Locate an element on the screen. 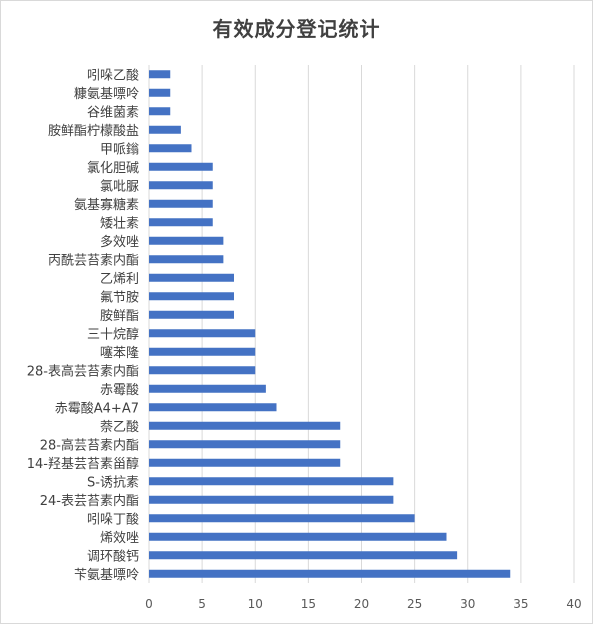 The width and height of the screenshot is (593, 624). category-label: 吲哚乙酸 is located at coordinates (113, 75).